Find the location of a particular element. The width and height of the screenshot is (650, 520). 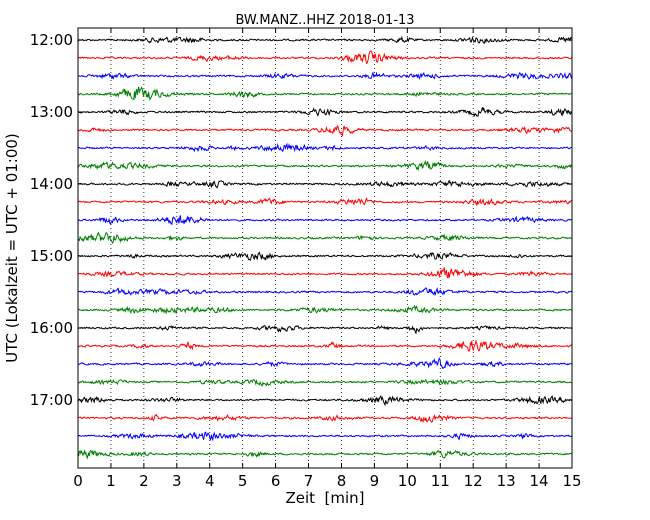

x-tick-label: 2 is located at coordinates (144, 481).